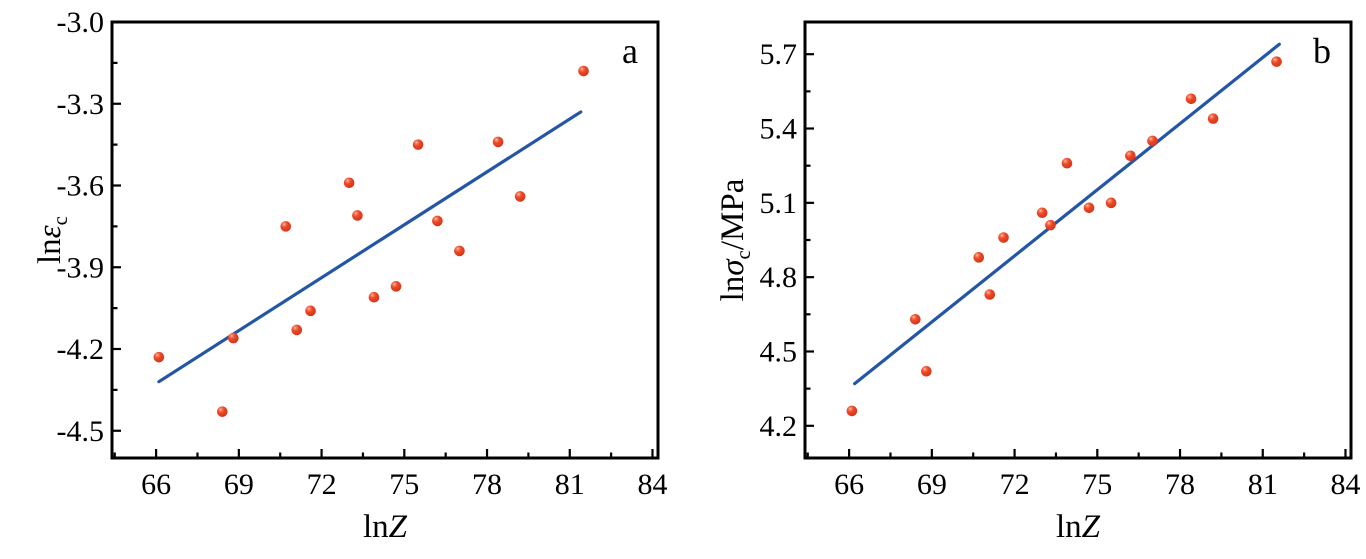 The width and height of the screenshot is (1366, 559). Describe the element at coordinates (1322, 51) in the screenshot. I see `panel-label: b` at that location.